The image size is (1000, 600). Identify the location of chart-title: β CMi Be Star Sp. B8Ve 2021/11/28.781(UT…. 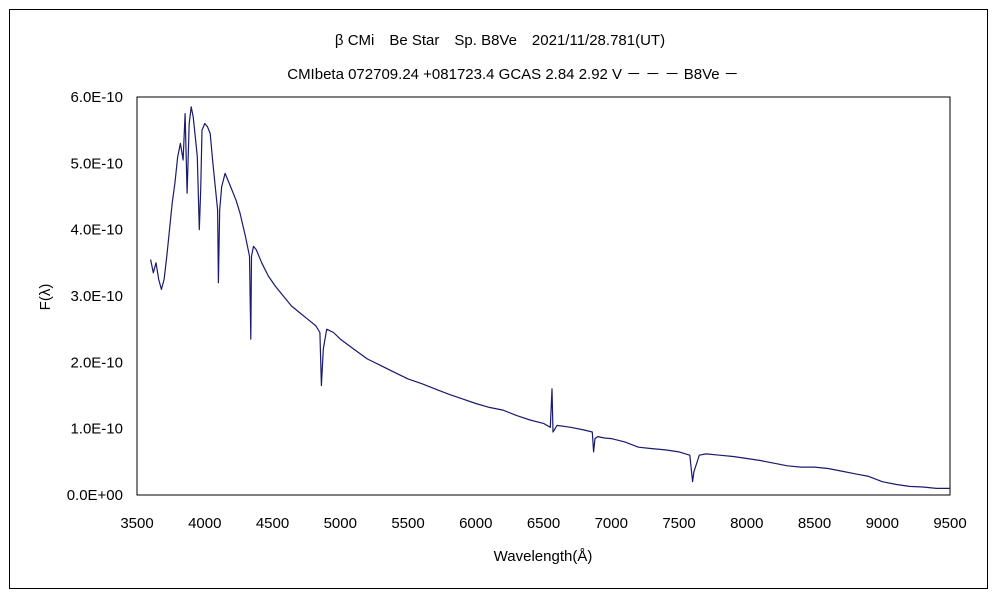
(500, 40).